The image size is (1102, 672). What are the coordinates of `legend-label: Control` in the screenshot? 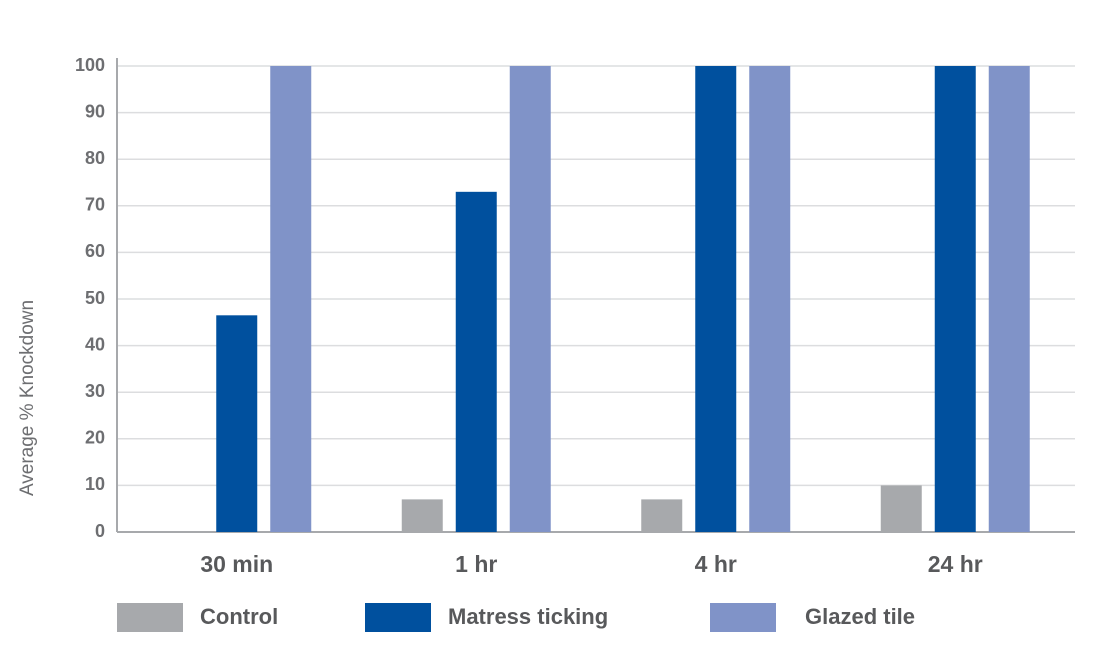 It's located at (239, 616).